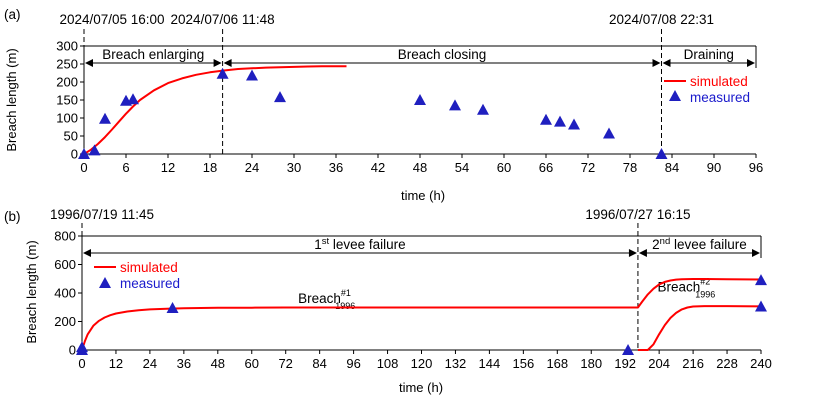  Describe the element at coordinates (65, 321) in the screenshot. I see `b-y-tick-label: 200` at that location.